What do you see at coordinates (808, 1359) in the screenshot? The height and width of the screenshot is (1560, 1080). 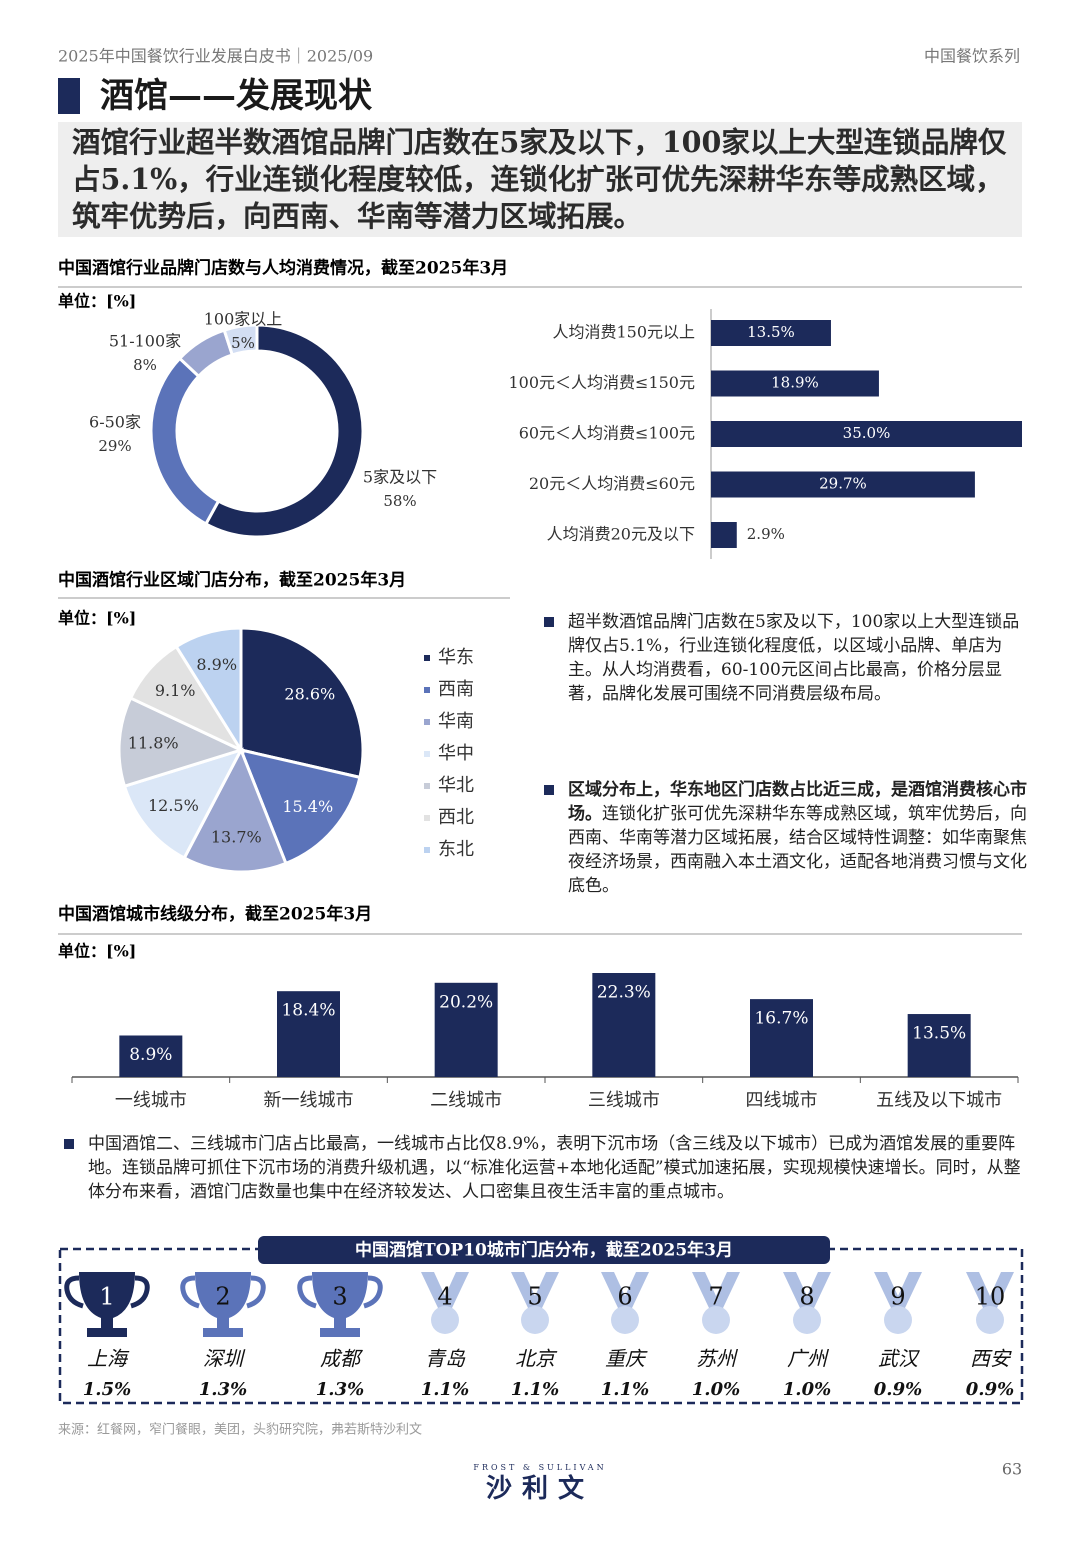 I see `city: 广州` at bounding box center [808, 1359].